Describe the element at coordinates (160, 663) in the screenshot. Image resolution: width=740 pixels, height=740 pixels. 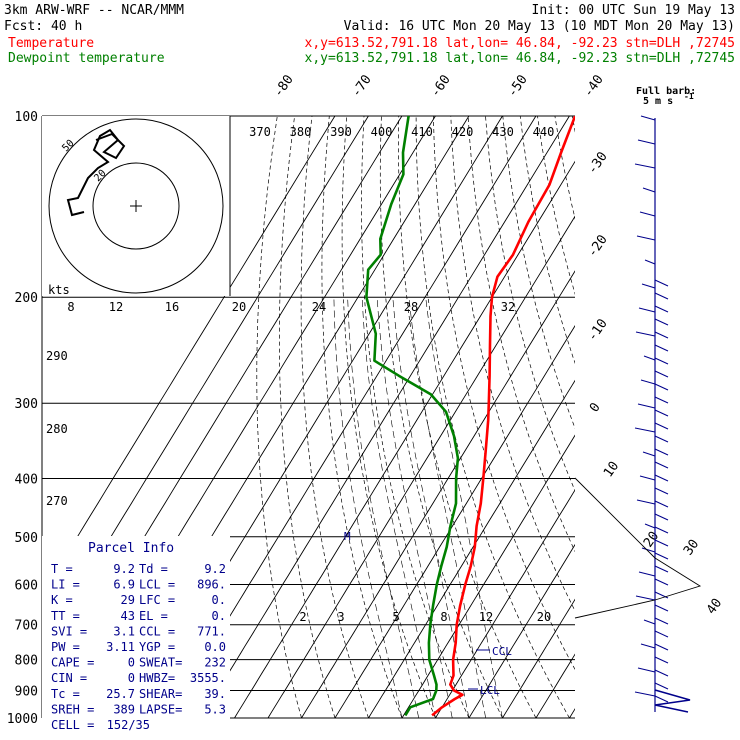
I see `parcel-row-label-2: SWEAT=` at that location.